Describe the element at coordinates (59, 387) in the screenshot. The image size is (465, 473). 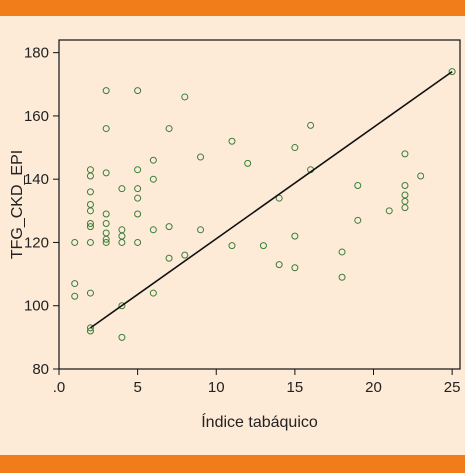
I see `x-tick-label: .0` at that location.